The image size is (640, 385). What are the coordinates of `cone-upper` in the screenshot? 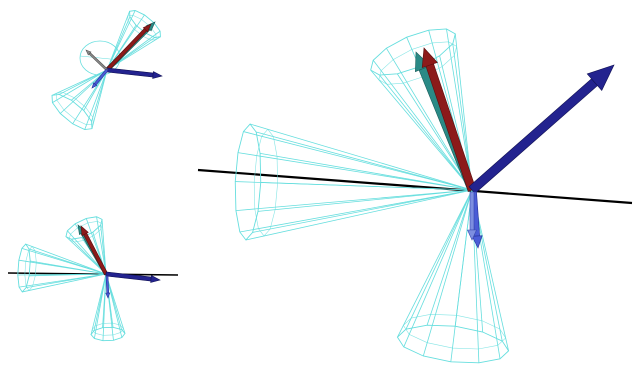 It's located at (421, 109).